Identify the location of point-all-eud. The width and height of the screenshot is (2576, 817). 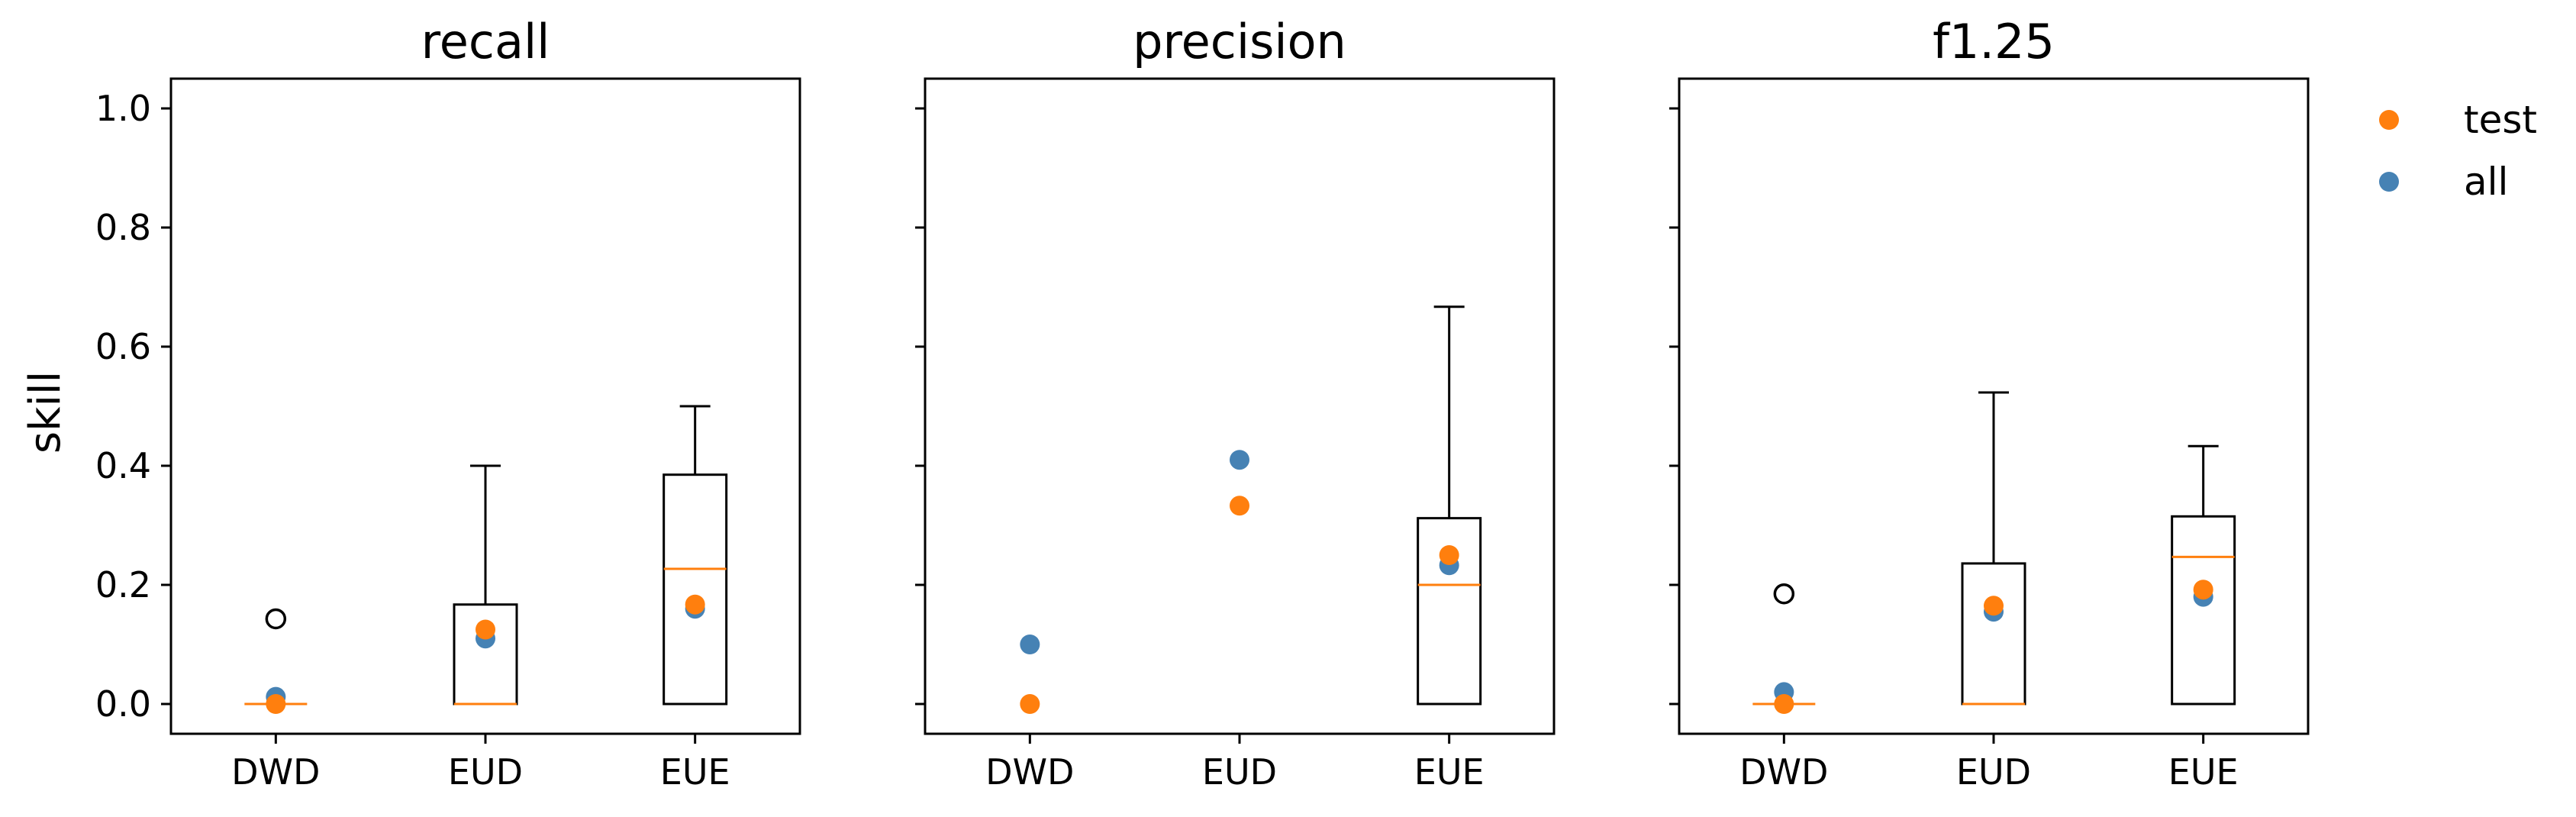
(1239, 460).